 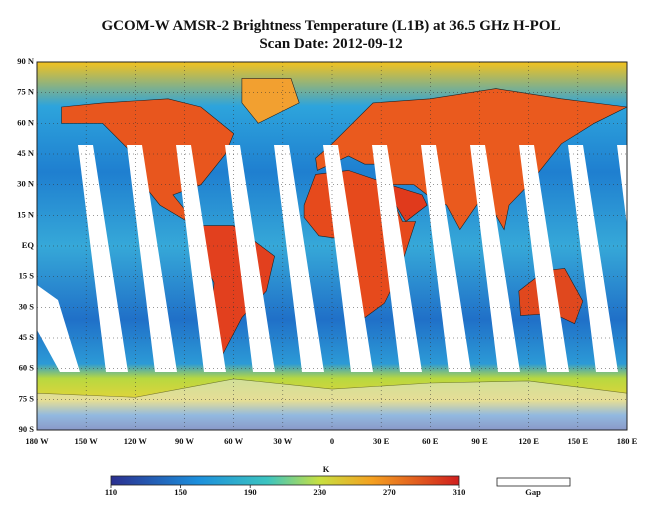 What do you see at coordinates (26, 92) in the screenshot?
I see `lat-label: 75 N` at bounding box center [26, 92].